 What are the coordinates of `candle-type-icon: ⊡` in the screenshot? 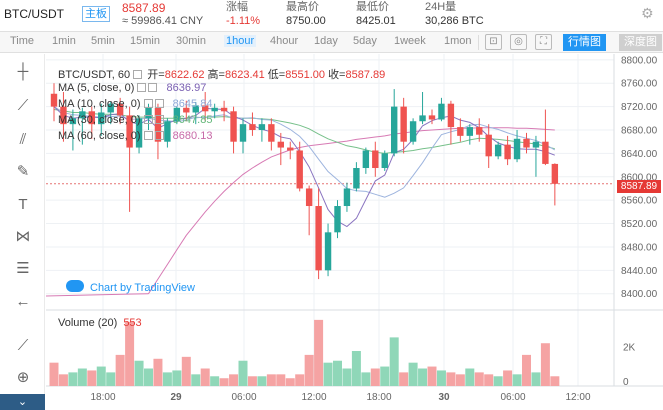 It's located at (493, 42).